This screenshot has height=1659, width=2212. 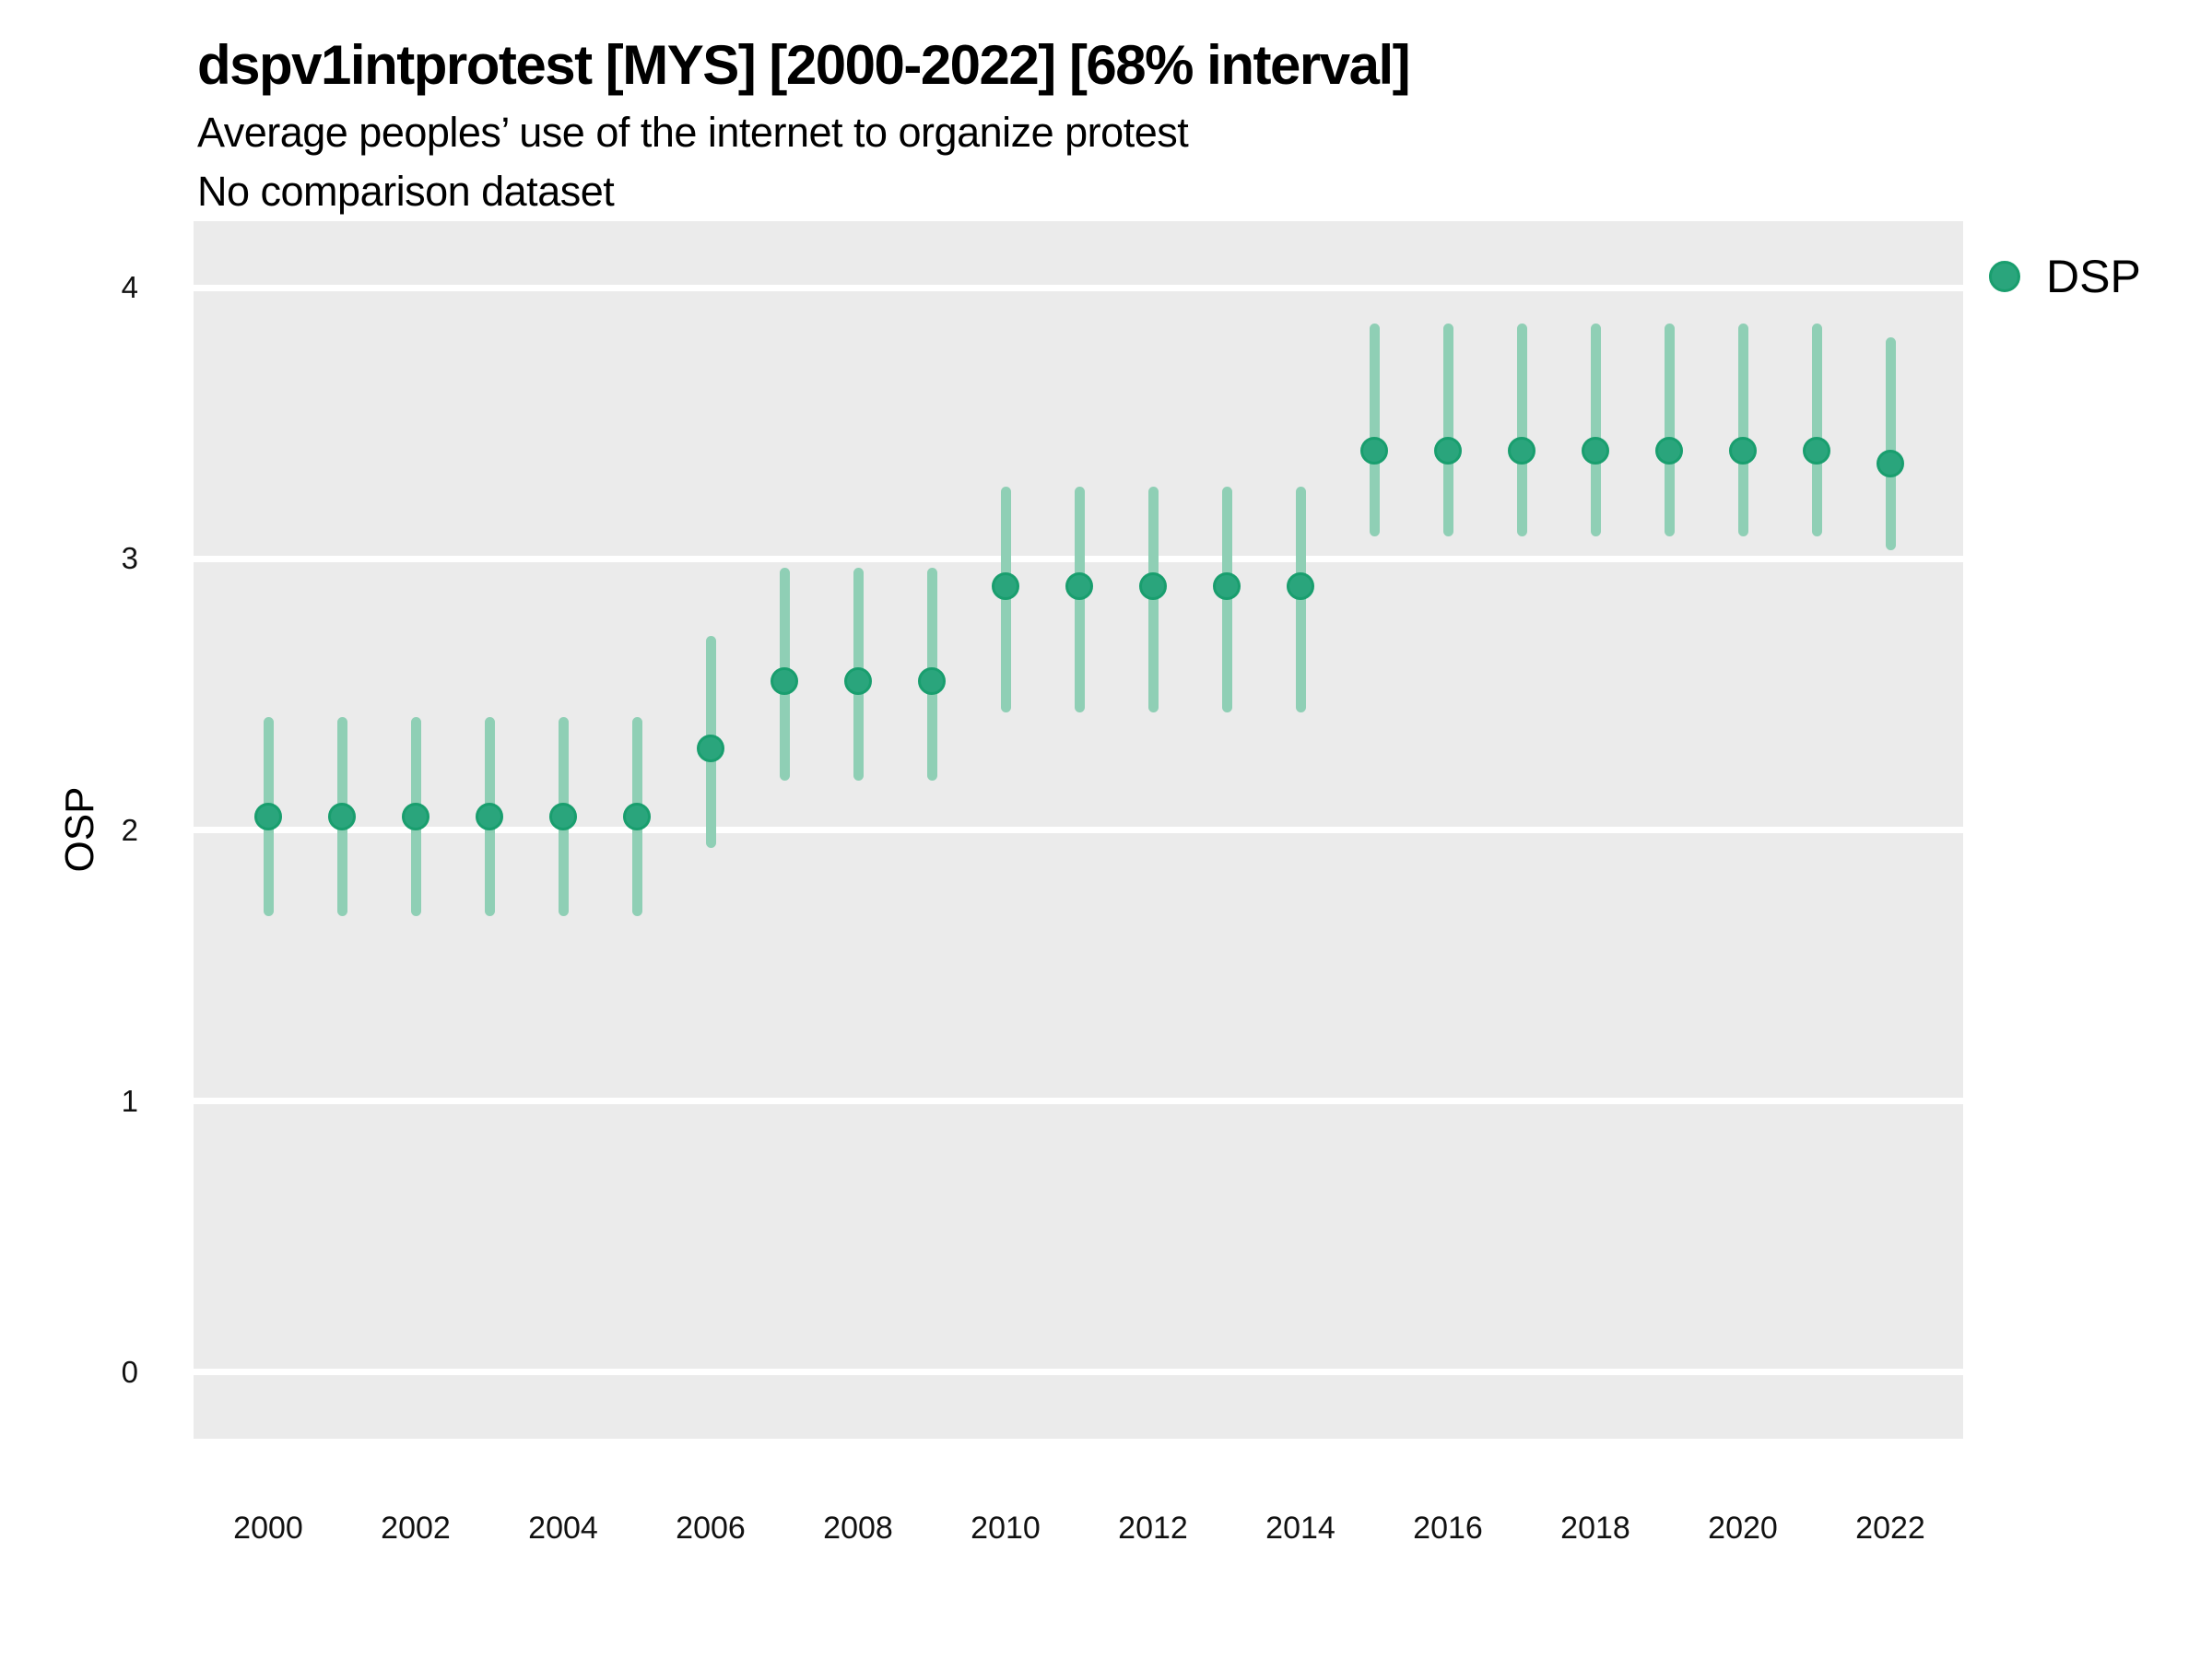 What do you see at coordinates (1006, 1528) in the screenshot?
I see `x-tick-label-2010: 2010` at bounding box center [1006, 1528].